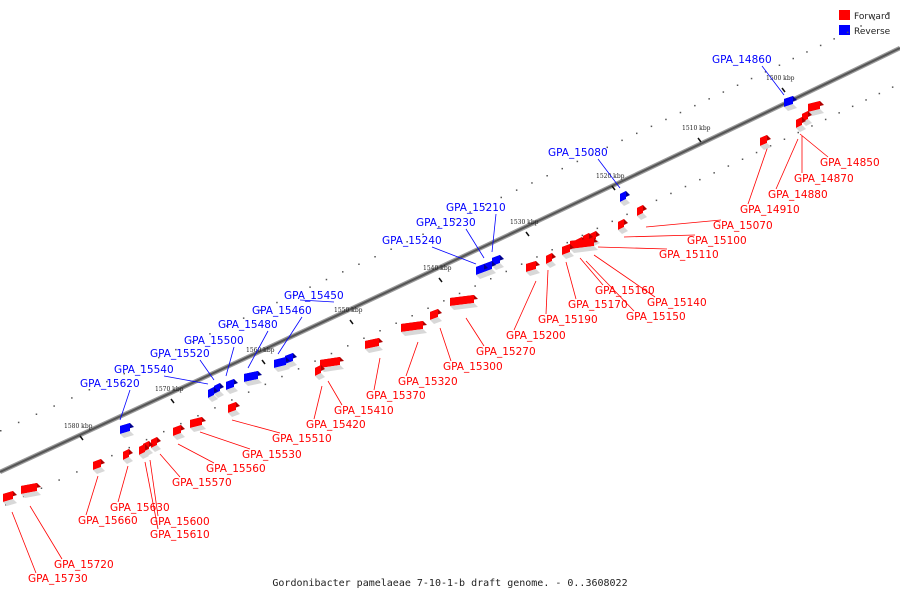 The height and width of the screenshot is (600, 900). I want to click on gene-label: GPA_15610, so click(180, 535).